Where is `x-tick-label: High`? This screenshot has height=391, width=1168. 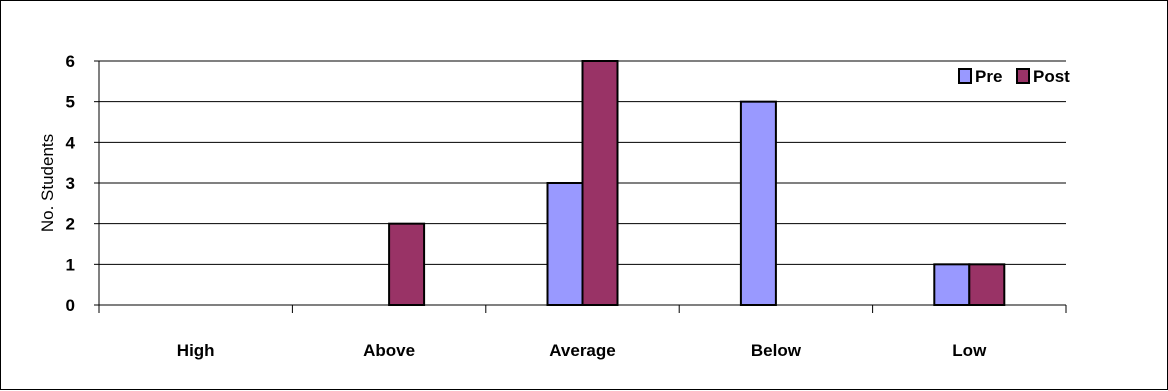
x-tick-label: High is located at coordinates (196, 350).